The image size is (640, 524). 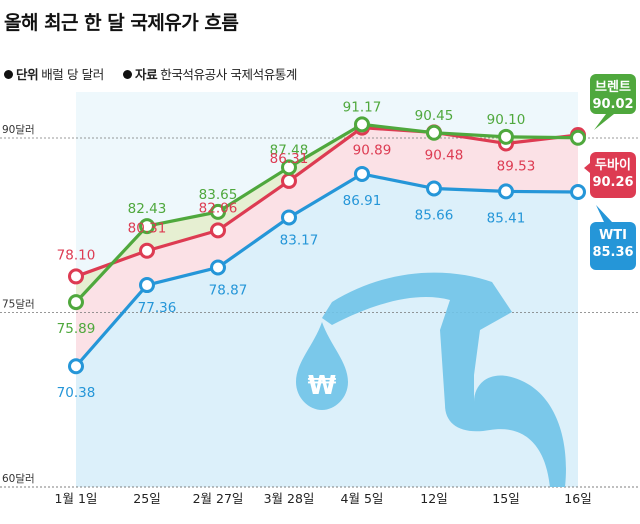 What do you see at coordinates (157, 308) in the screenshot?
I see `data-label: 77.36` at bounding box center [157, 308].